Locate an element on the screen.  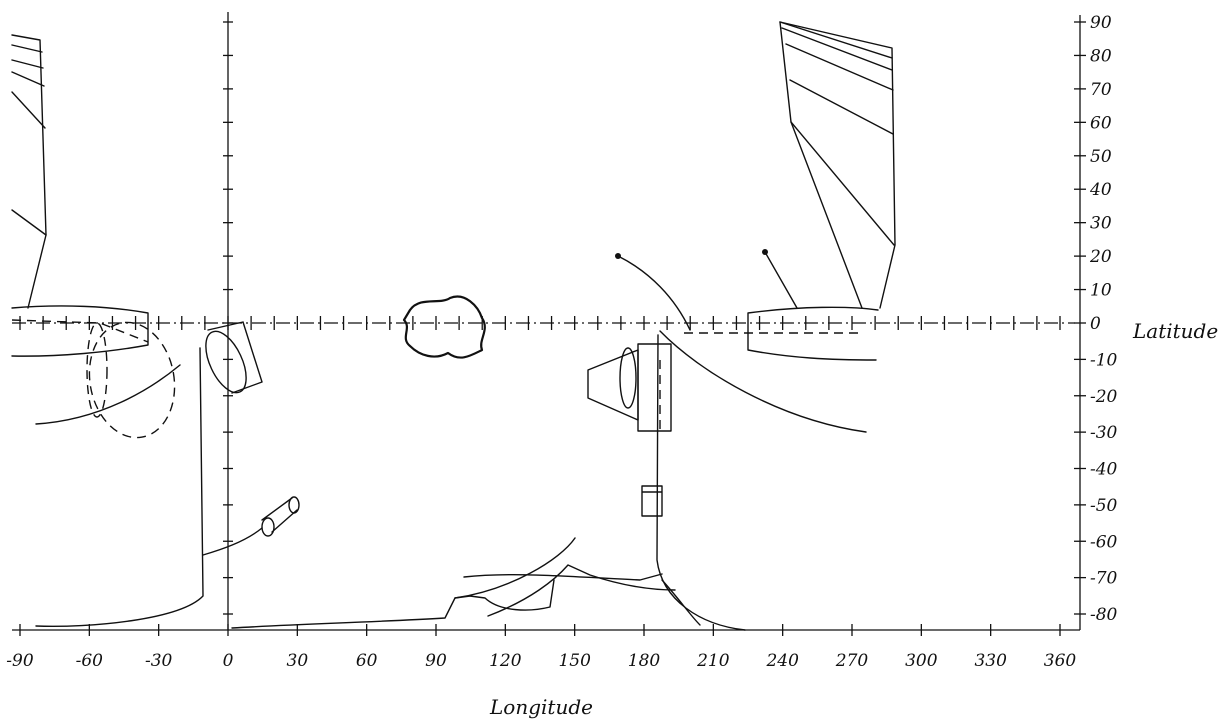
y-tick-label: 70 is located at coordinates (1101, 90).